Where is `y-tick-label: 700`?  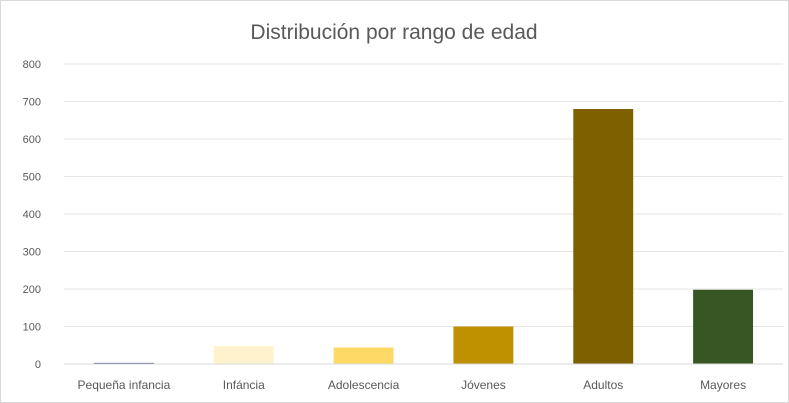
y-tick-label: 700 is located at coordinates (32, 103).